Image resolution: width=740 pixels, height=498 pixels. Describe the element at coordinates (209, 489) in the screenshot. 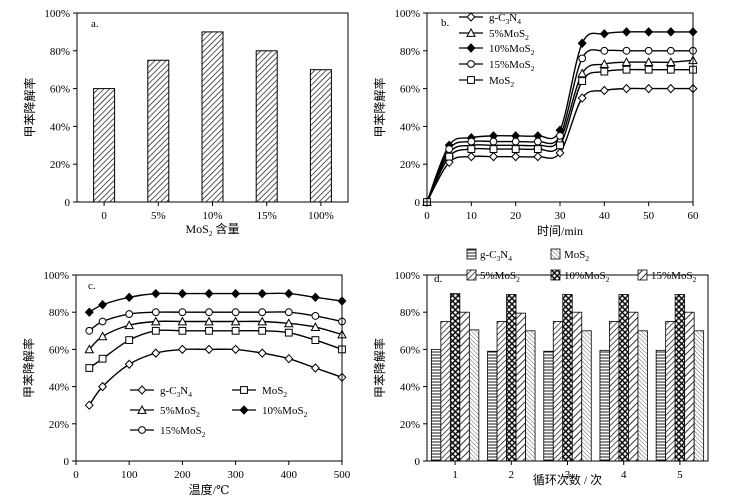

I see `x-axis-label: 温度/℃` at that location.